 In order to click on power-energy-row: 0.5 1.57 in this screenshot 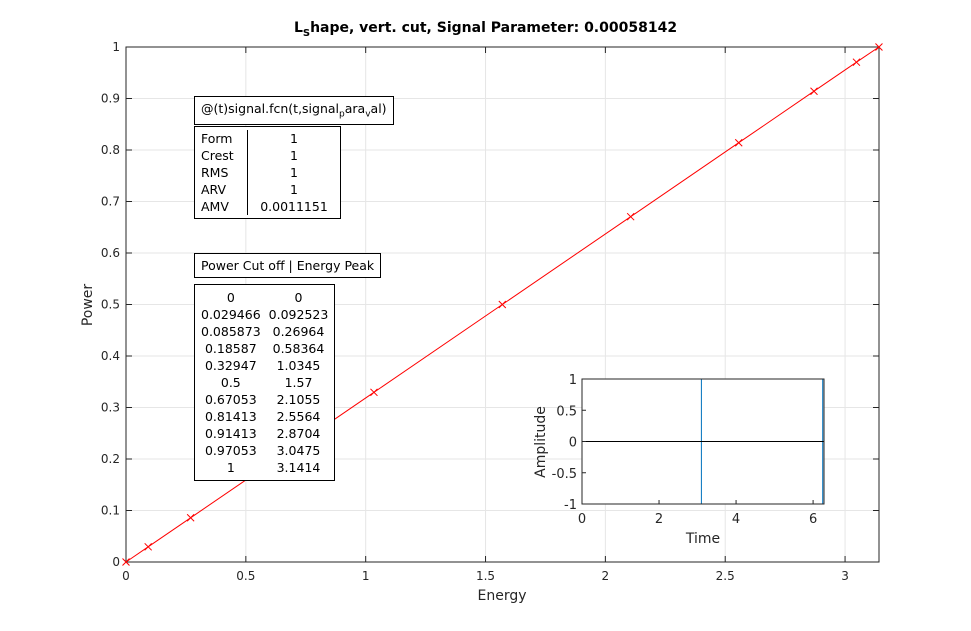, I will do `click(264, 382)`.